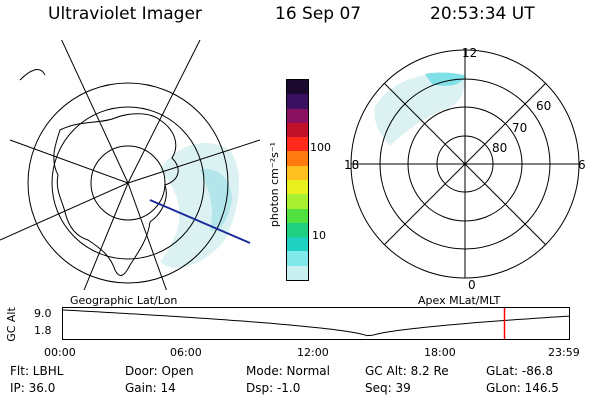 The image size is (600, 400). I want to click on altitude-curve, so click(316, 323).